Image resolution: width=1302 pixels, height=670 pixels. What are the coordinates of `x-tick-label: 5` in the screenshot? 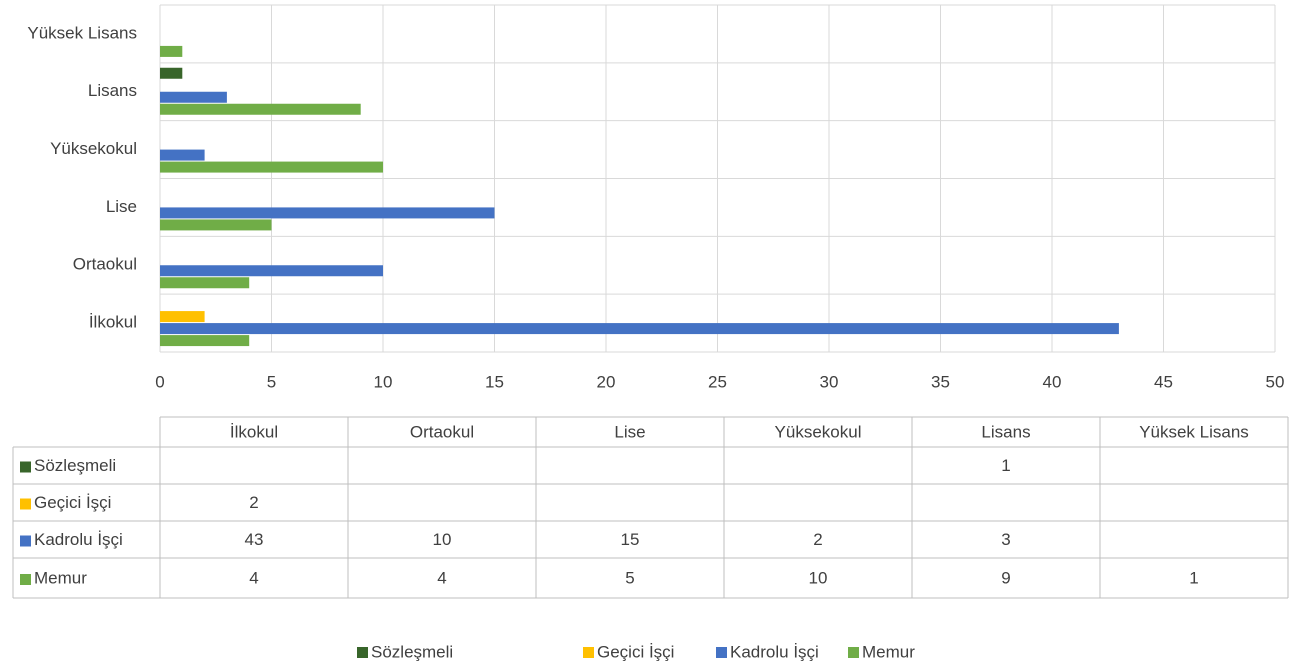 It's located at (271, 381).